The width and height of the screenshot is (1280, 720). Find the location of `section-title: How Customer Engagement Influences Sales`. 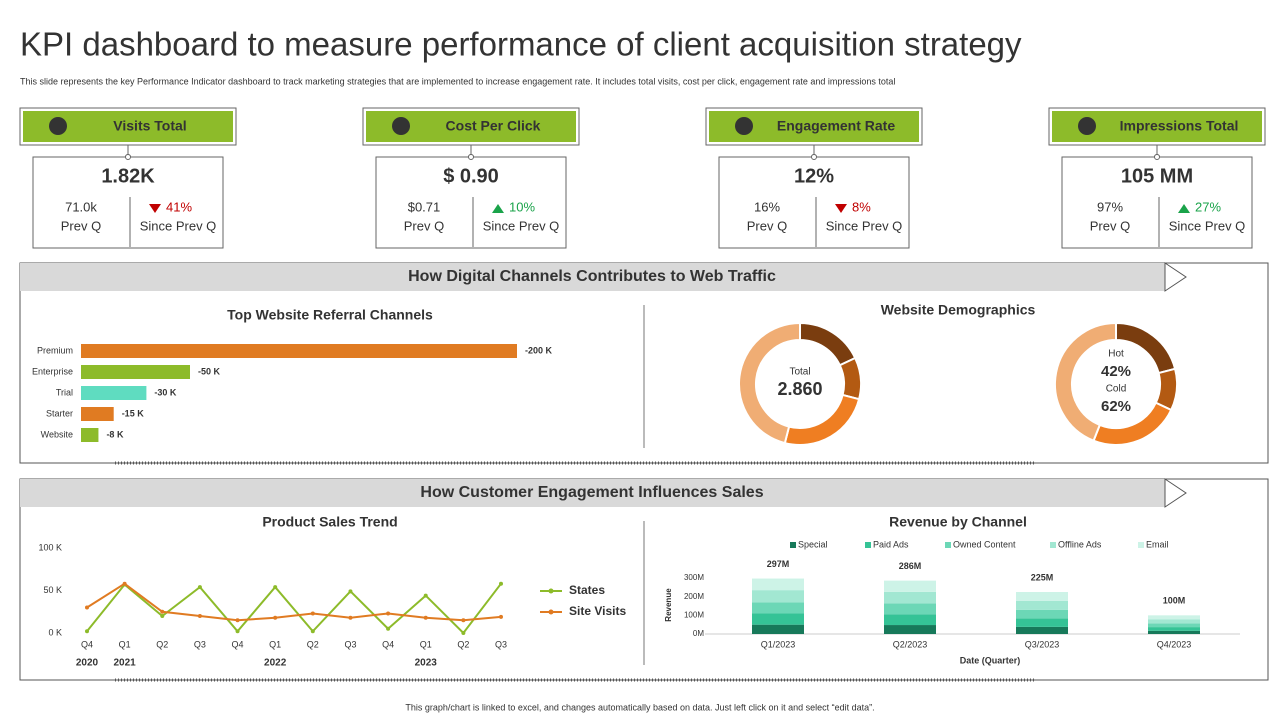

section-title: How Customer Engagement Influences Sales is located at coordinates (591, 492).